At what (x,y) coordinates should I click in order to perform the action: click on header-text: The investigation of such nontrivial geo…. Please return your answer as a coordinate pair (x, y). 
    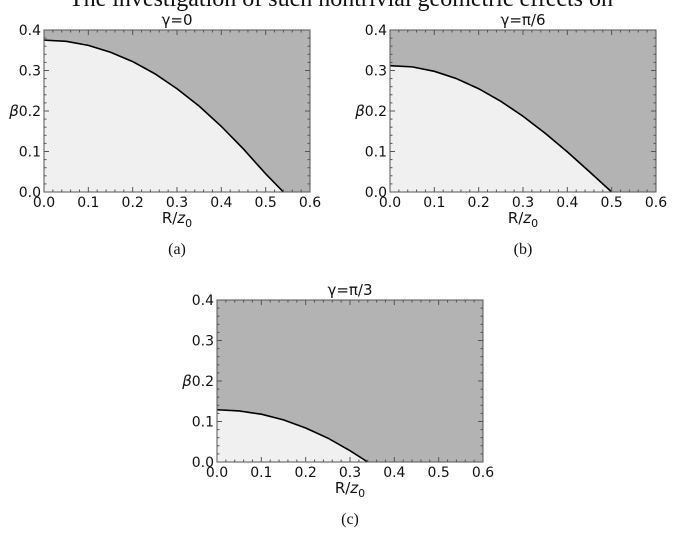
    Looking at the image, I should click on (341, 6).